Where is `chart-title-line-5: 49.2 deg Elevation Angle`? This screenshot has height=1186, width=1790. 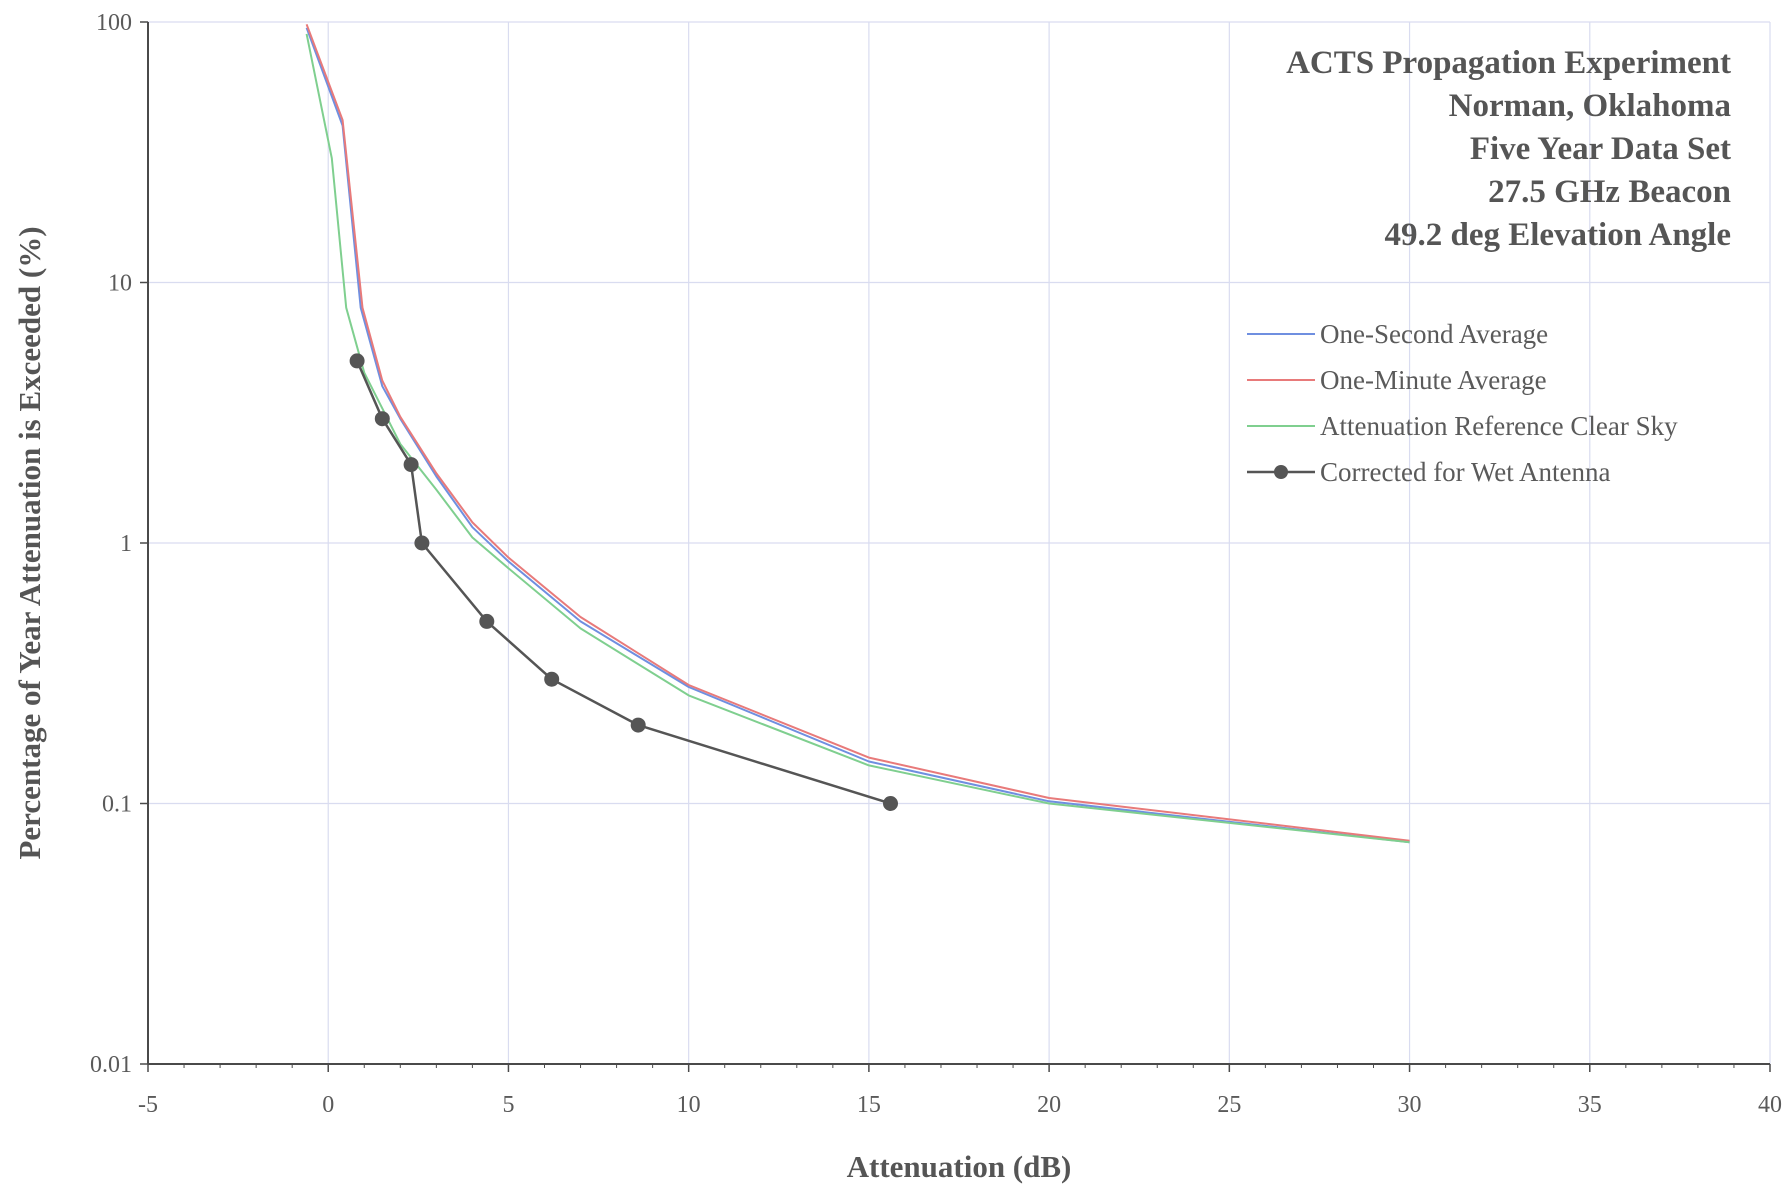
chart-title-line-5: 49.2 deg Elevation Angle is located at coordinates (1557, 235).